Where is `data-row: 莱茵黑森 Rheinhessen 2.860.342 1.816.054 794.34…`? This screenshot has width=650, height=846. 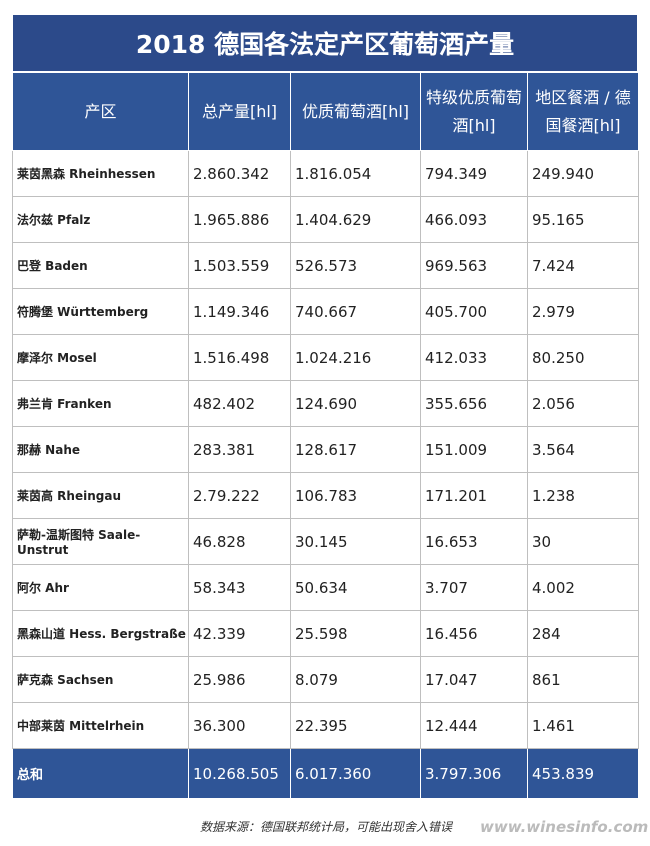
data-row: 莱茵黑森 Rheinhessen 2.860.342 1.816.054 794.34… is located at coordinates (325, 173).